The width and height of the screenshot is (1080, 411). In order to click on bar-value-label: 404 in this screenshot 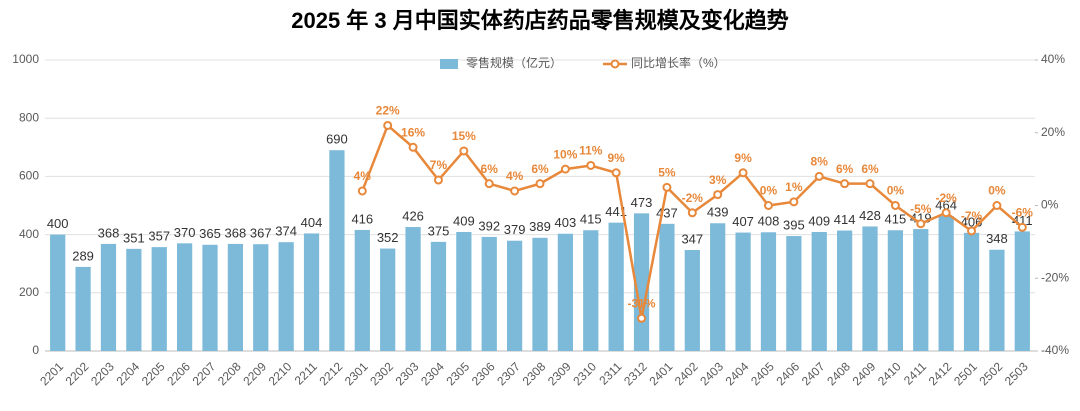, I will do `click(312, 222)`.